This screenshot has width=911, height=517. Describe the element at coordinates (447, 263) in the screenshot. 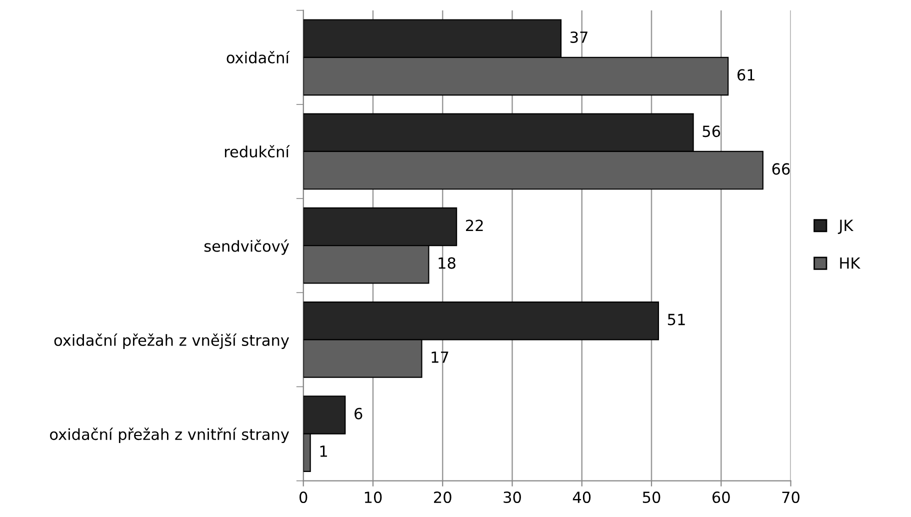

I see `data-label: 18` at that location.